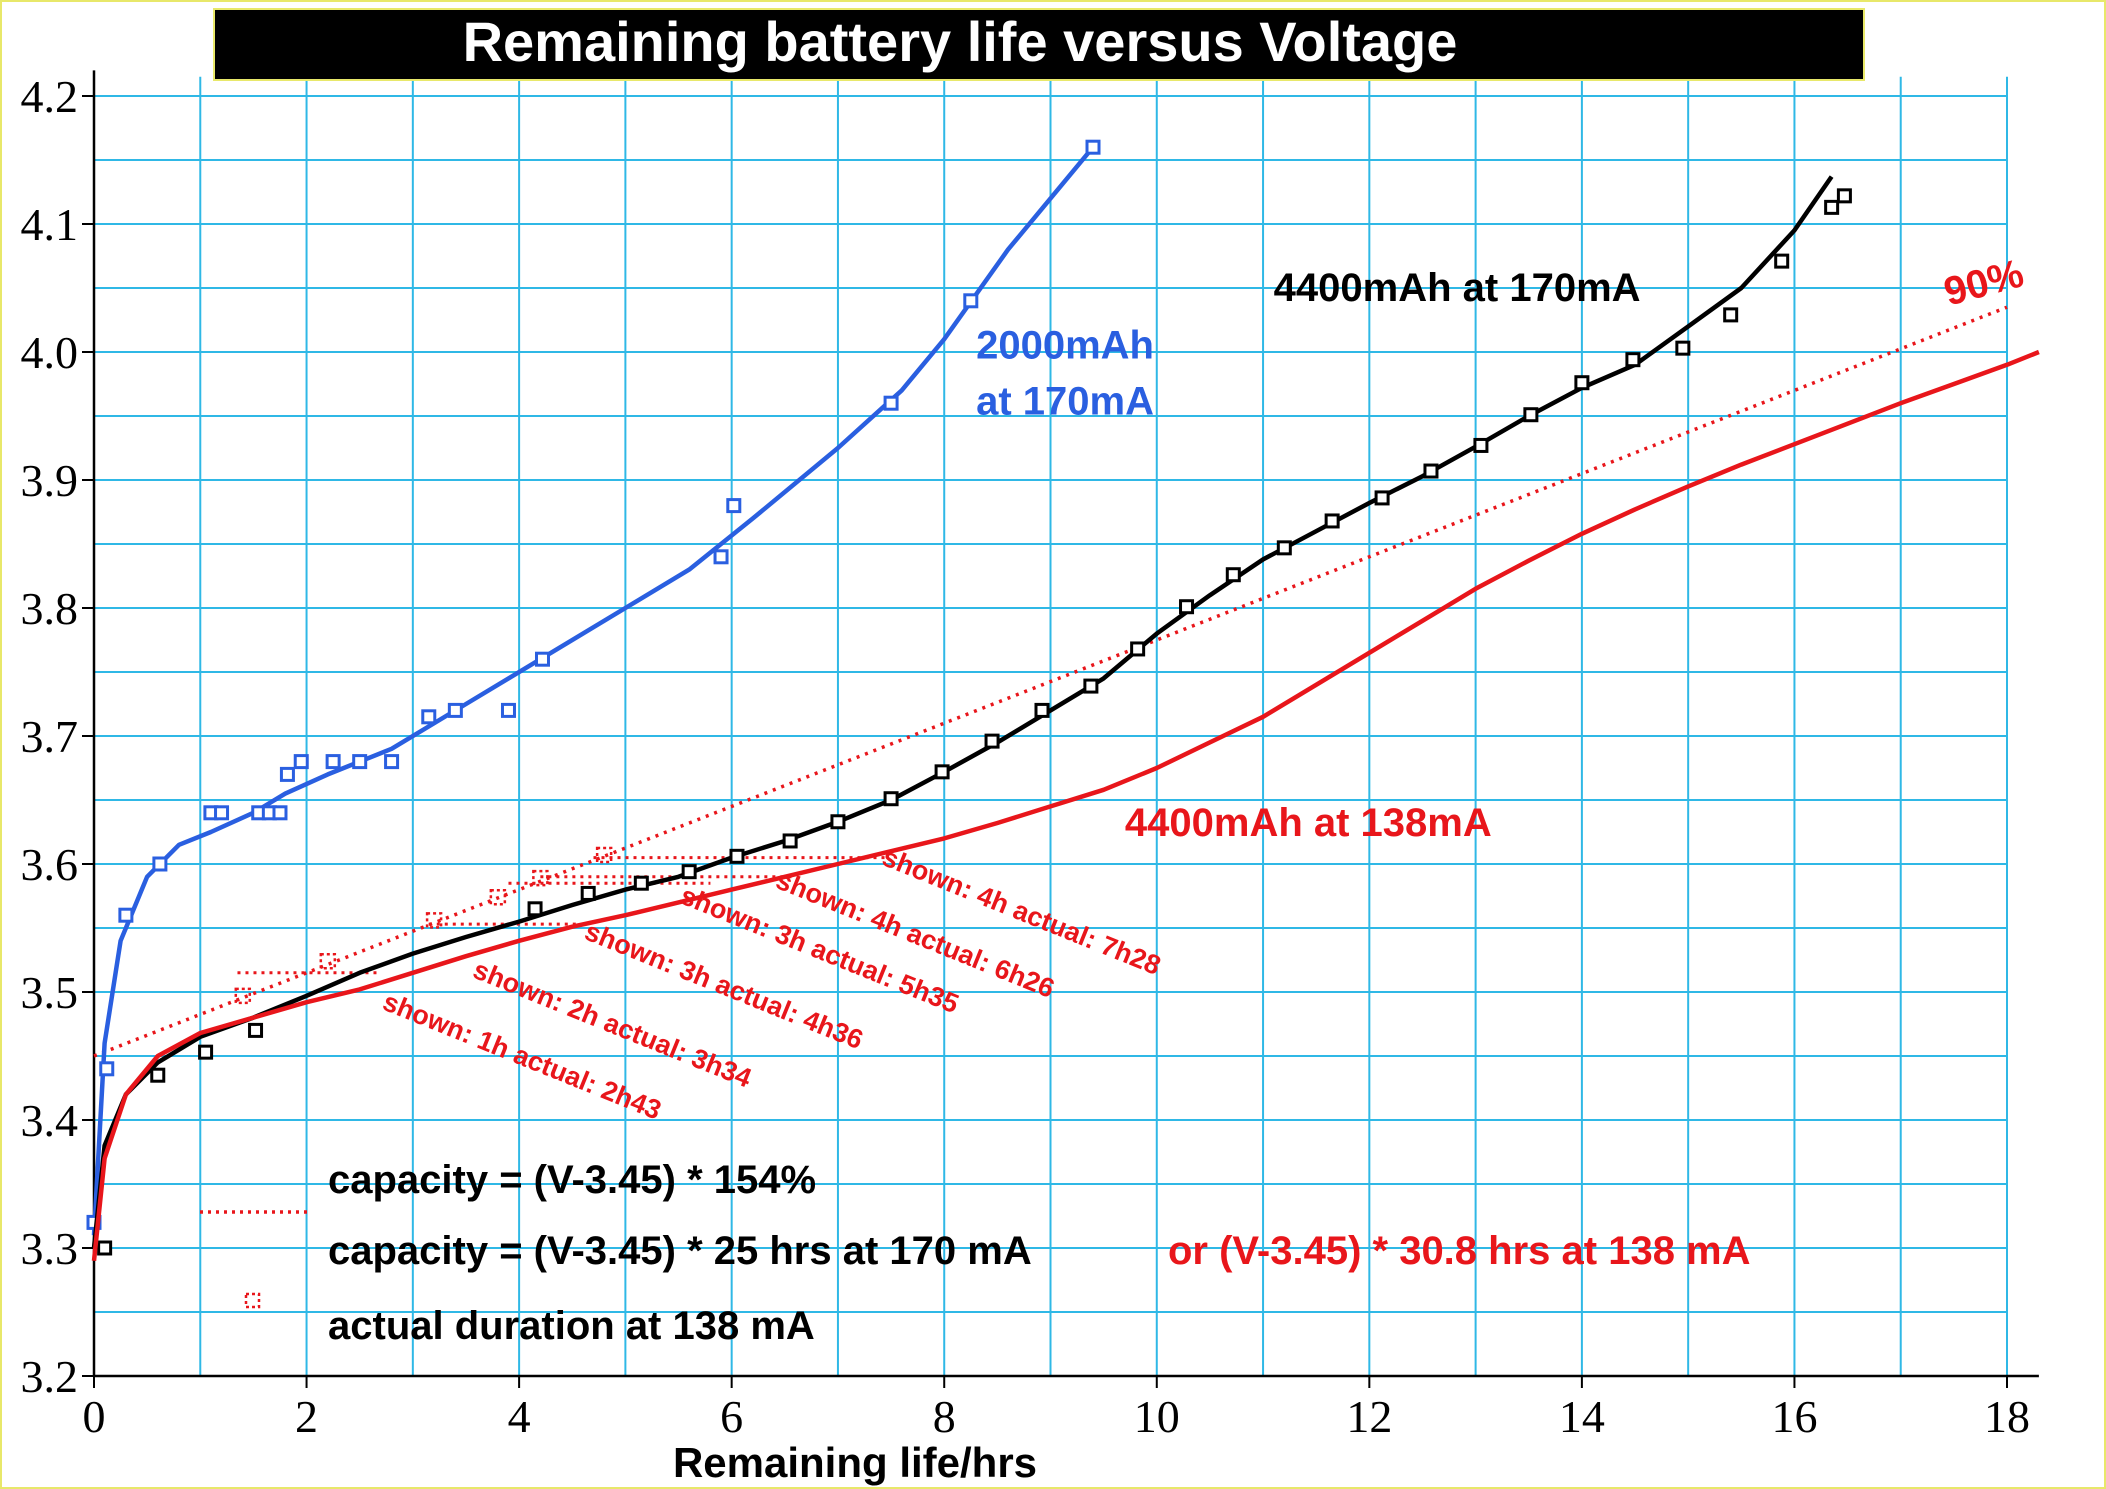  I want to click on y-tick-label: 3.3, so click(50, 1248).